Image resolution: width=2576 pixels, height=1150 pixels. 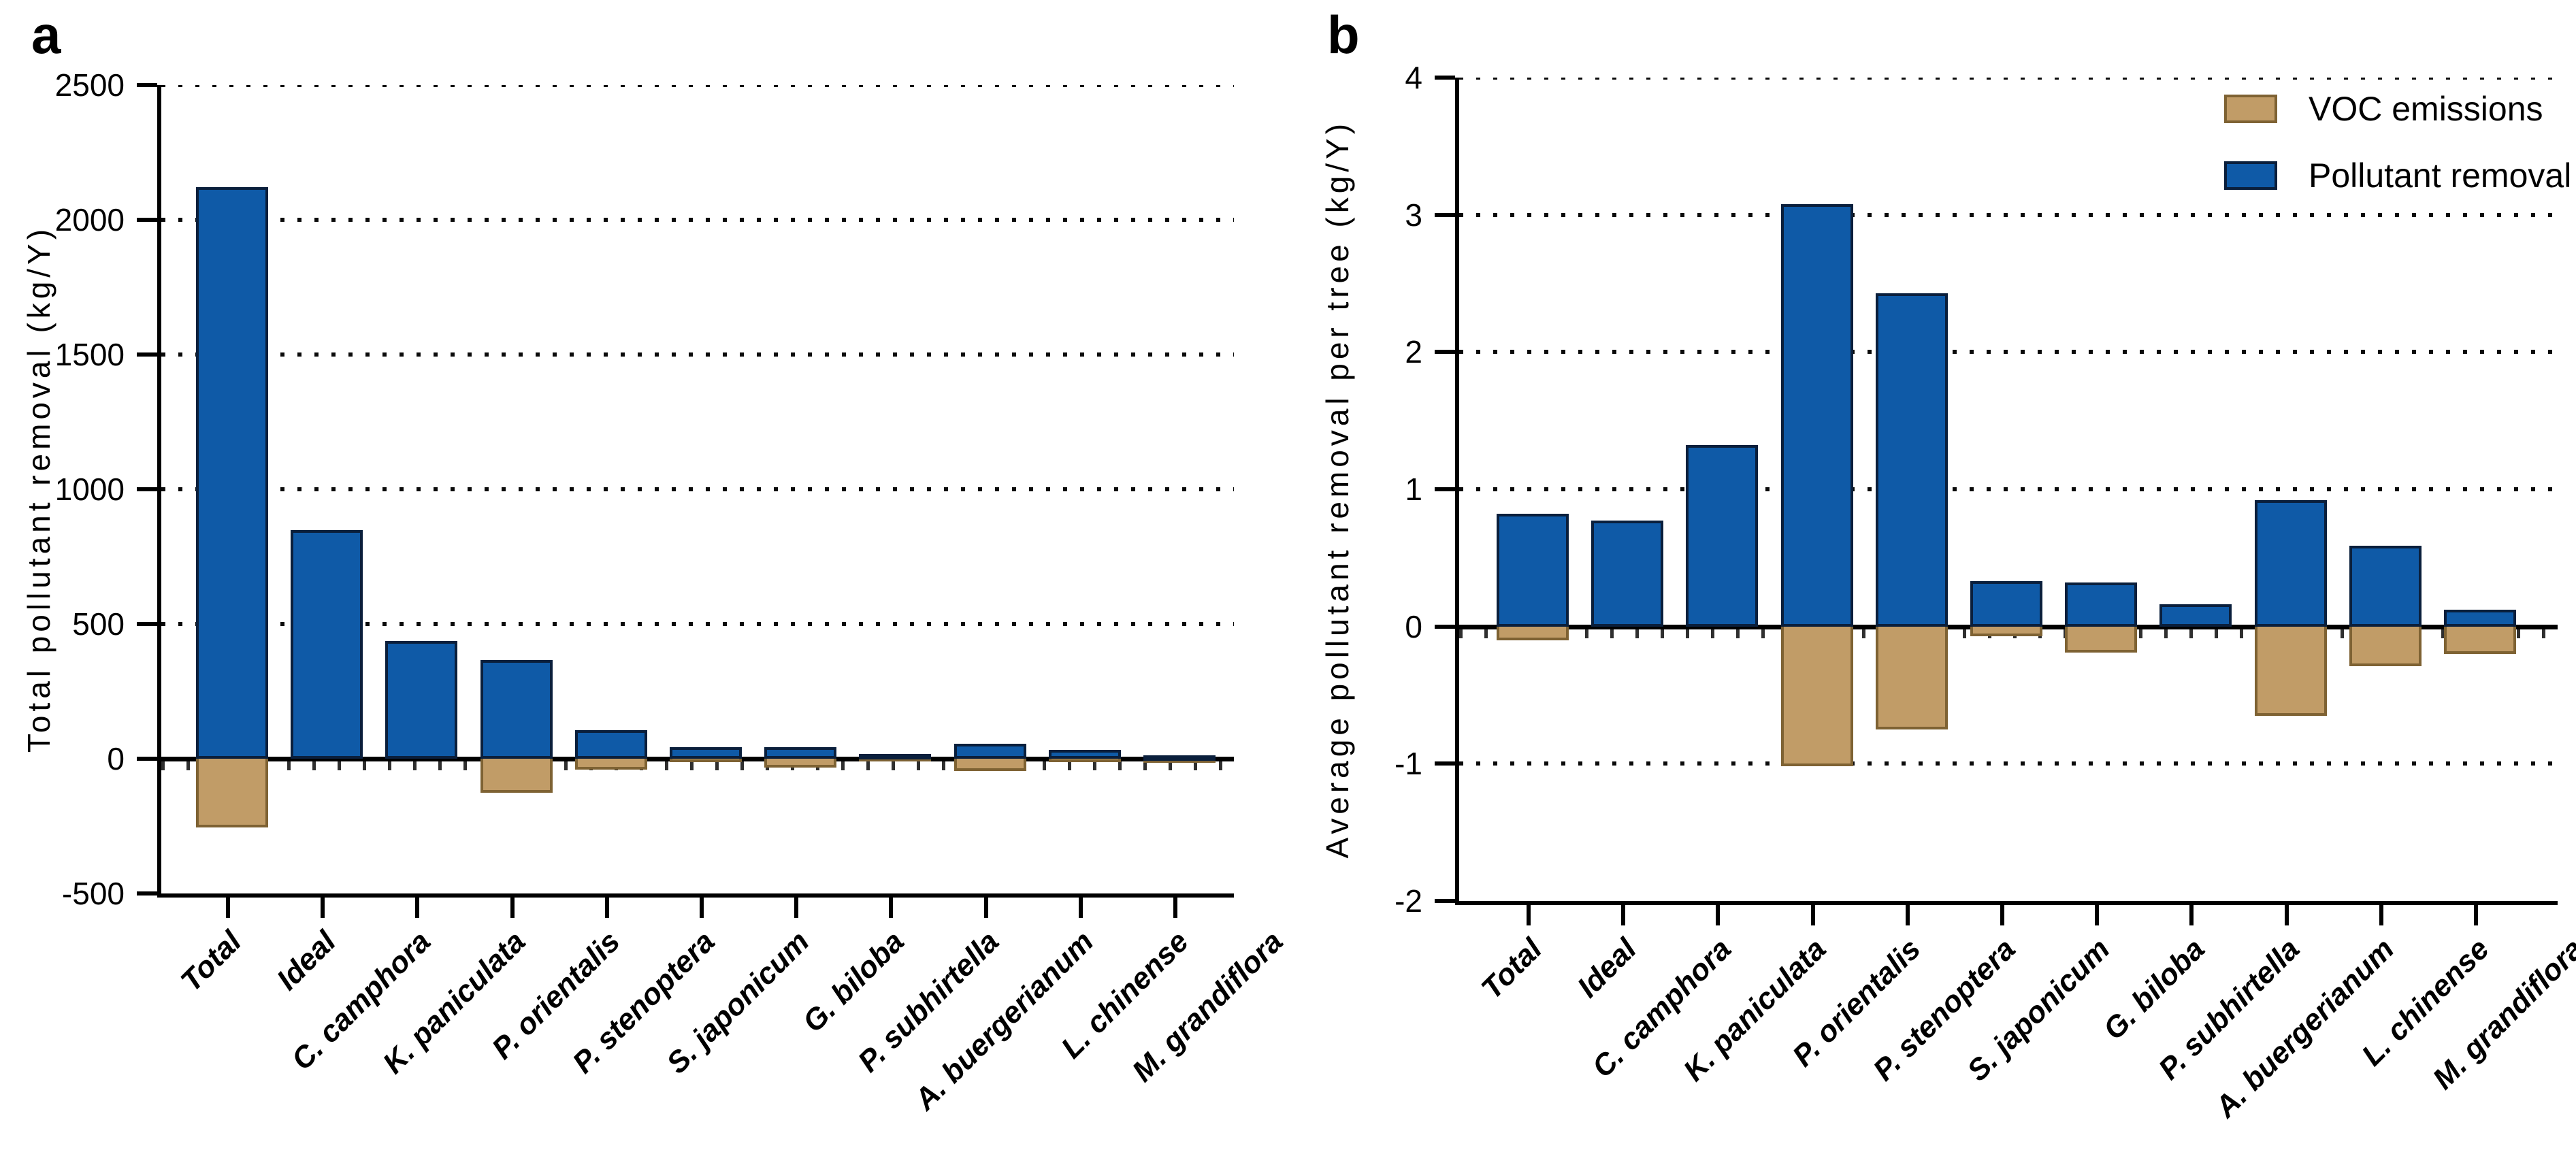 What do you see at coordinates (702, 908) in the screenshot?
I see `x-tick-P. stenoptera` at bounding box center [702, 908].